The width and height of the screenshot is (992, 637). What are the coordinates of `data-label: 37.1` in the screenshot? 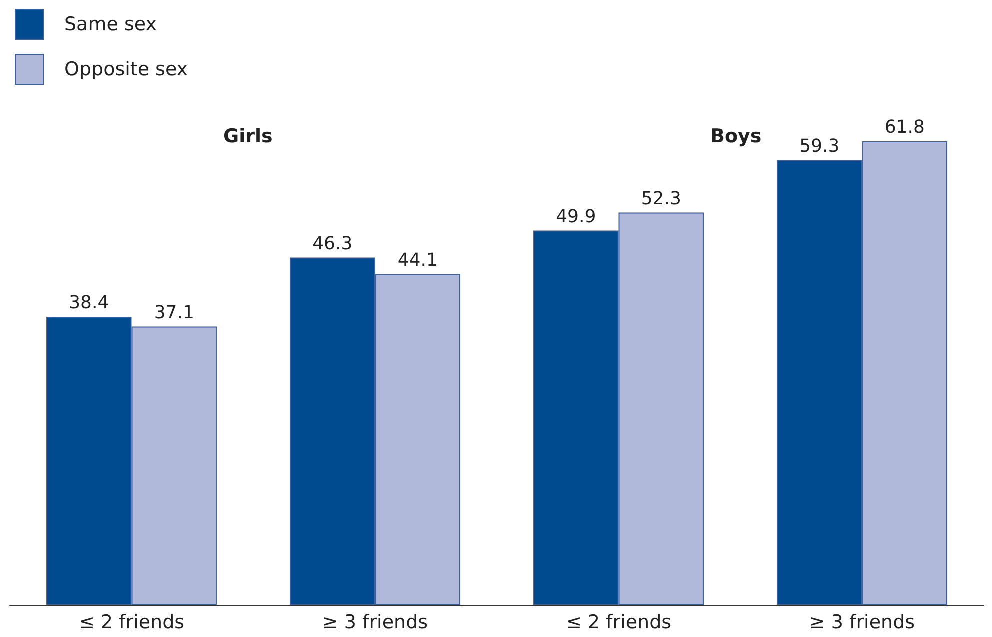 It's located at (174, 313).